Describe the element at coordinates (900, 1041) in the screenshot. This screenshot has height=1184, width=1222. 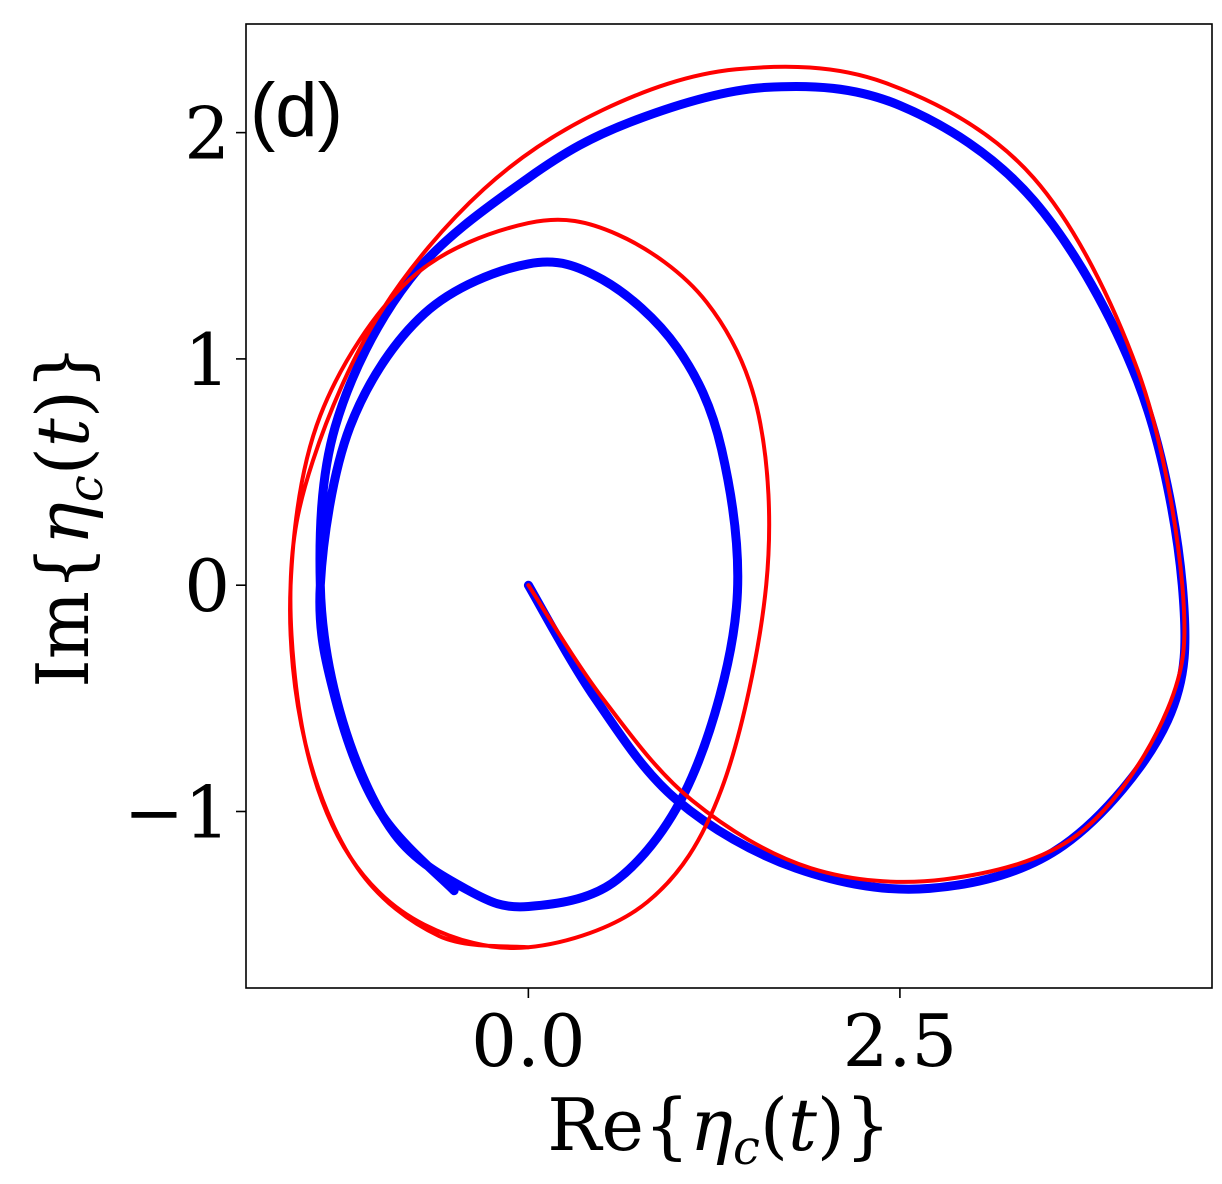
I see `x-tick-label: 2.5` at that location.